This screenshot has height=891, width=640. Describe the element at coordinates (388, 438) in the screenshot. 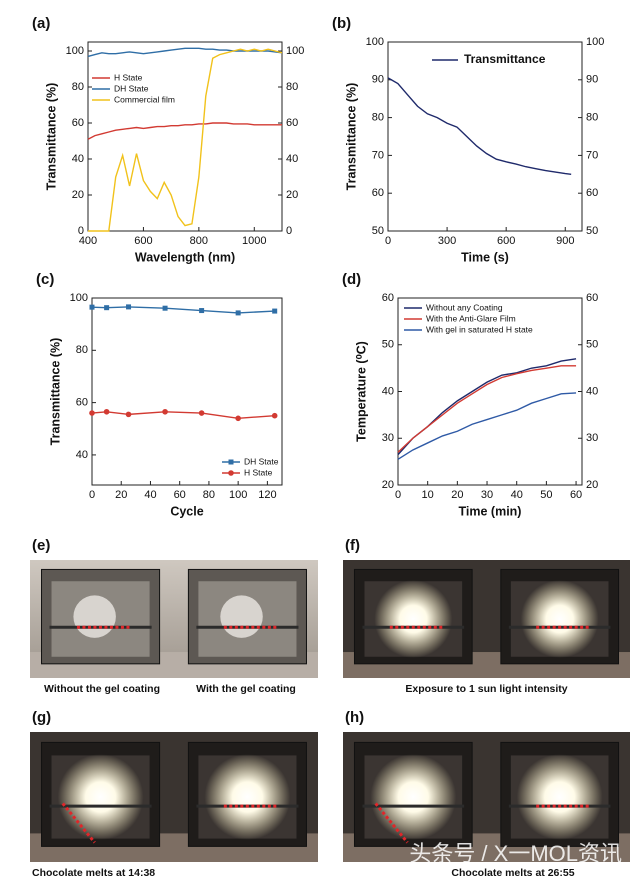

I see `y-tick-label: 30` at that location.